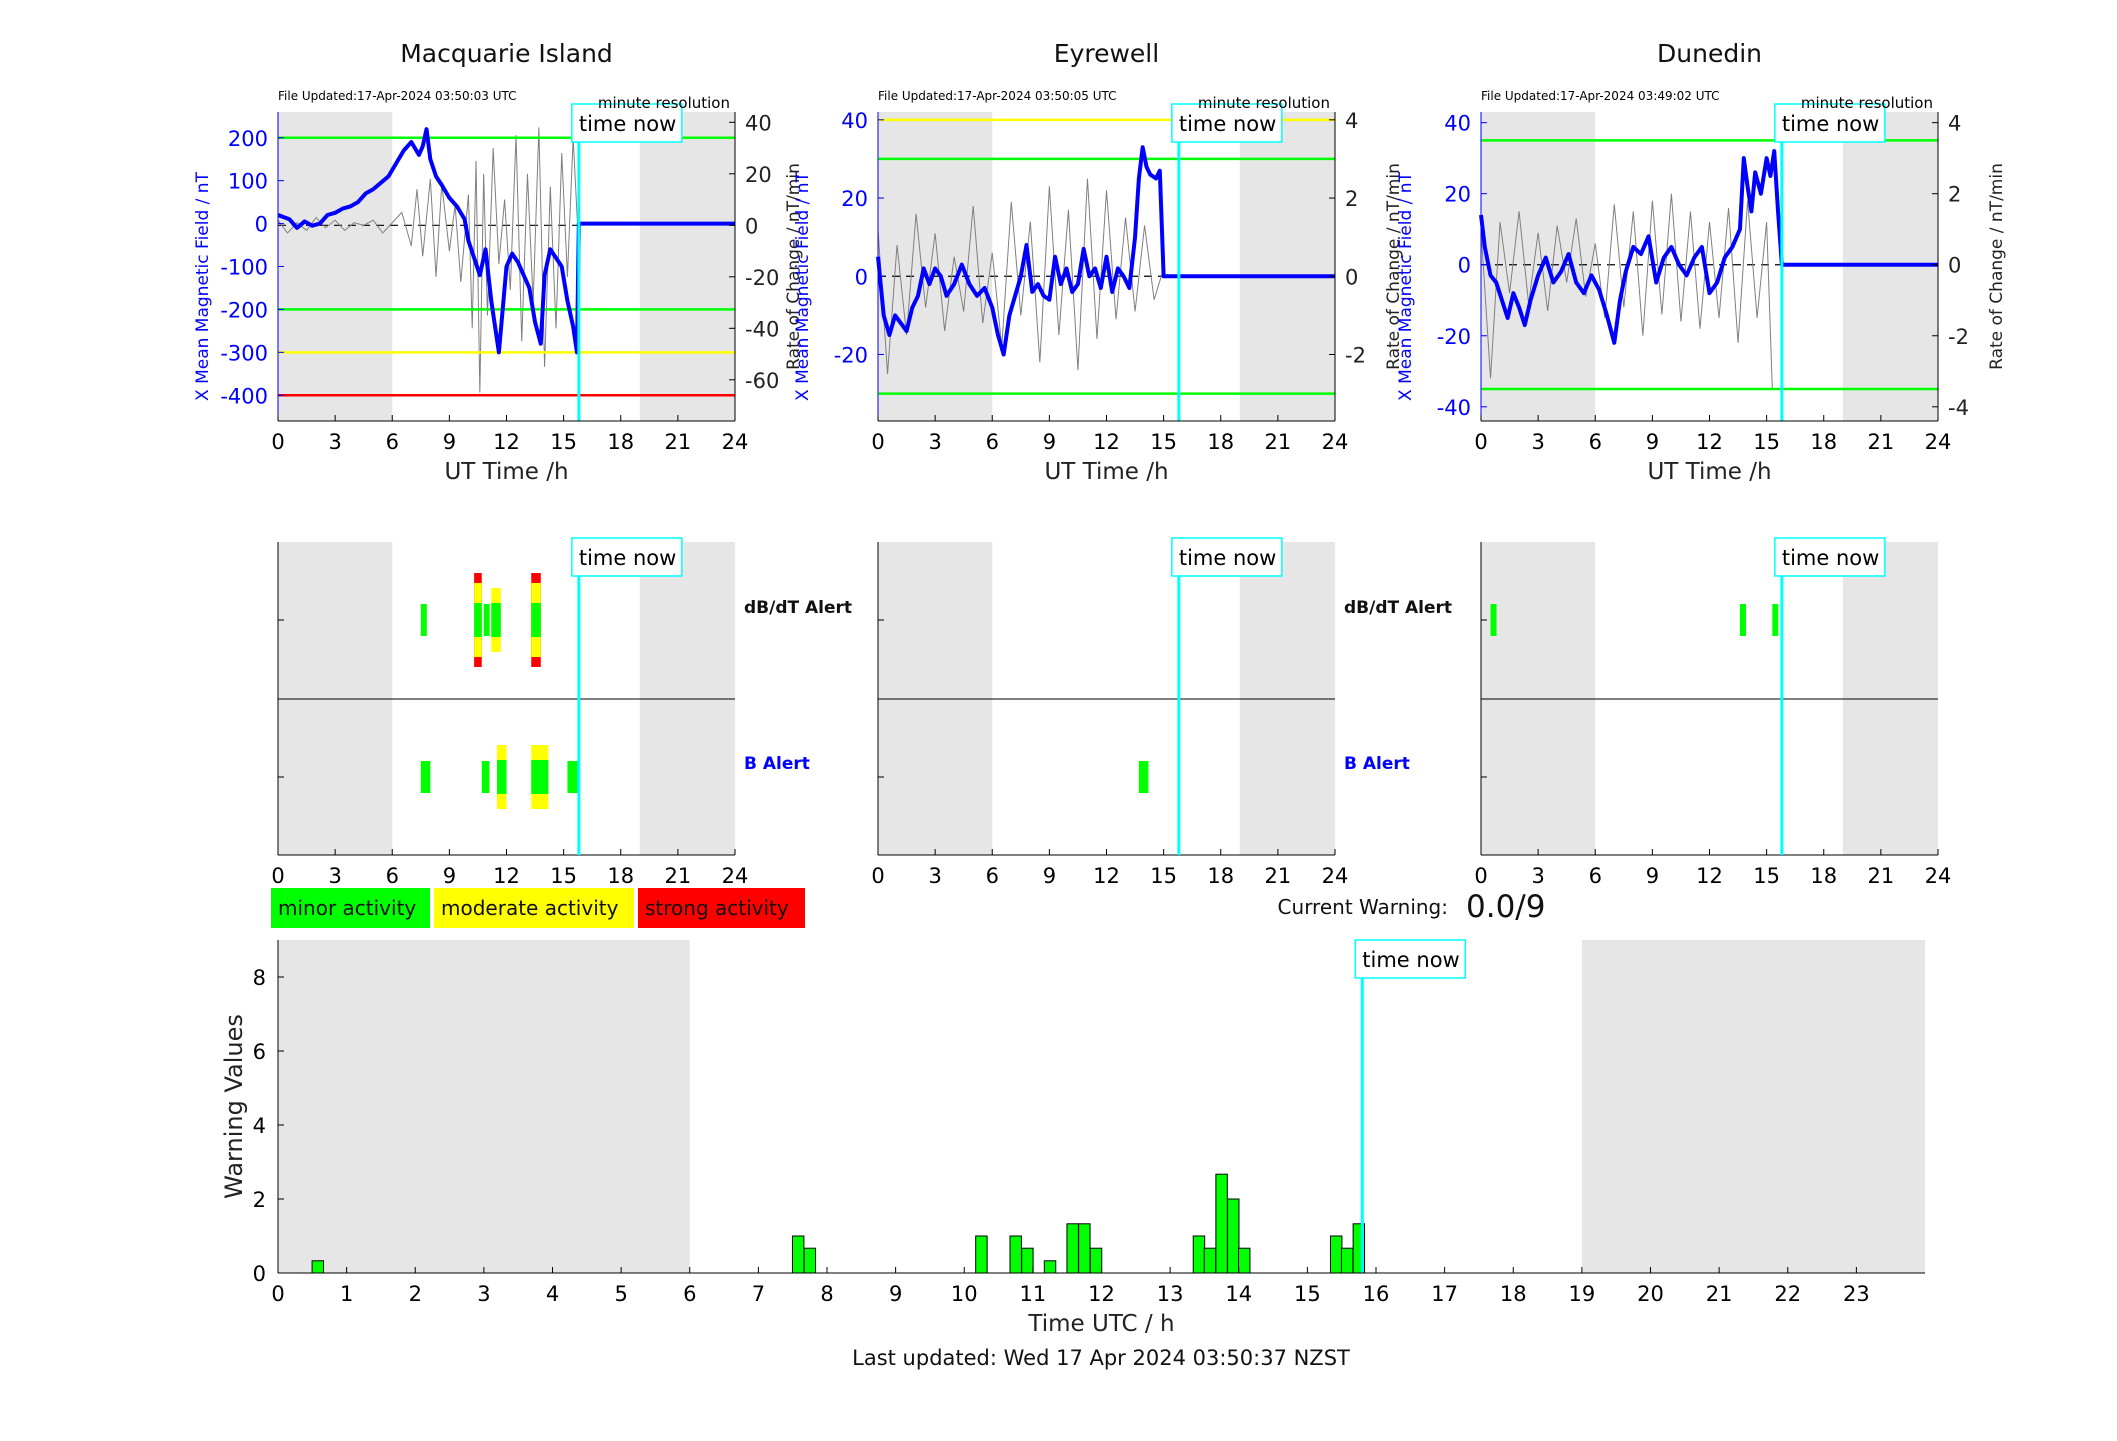  What do you see at coordinates (259, 1126) in the screenshot?
I see `y-tick-label: 4` at bounding box center [259, 1126].